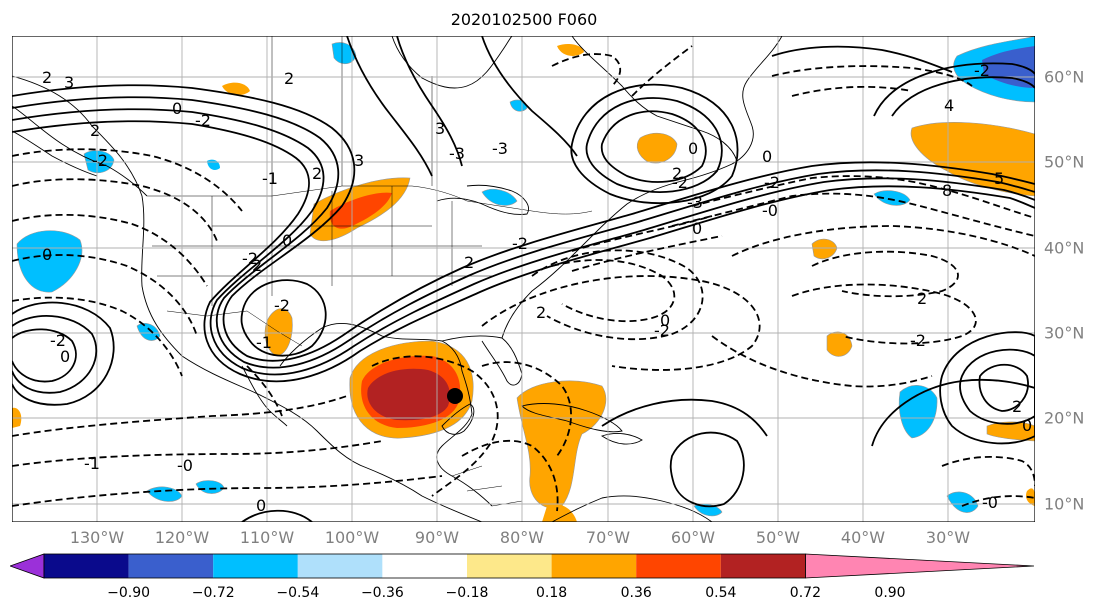  Describe the element at coordinates (1064, 248) in the screenshot. I see `latitude-label: 40°N` at that location.